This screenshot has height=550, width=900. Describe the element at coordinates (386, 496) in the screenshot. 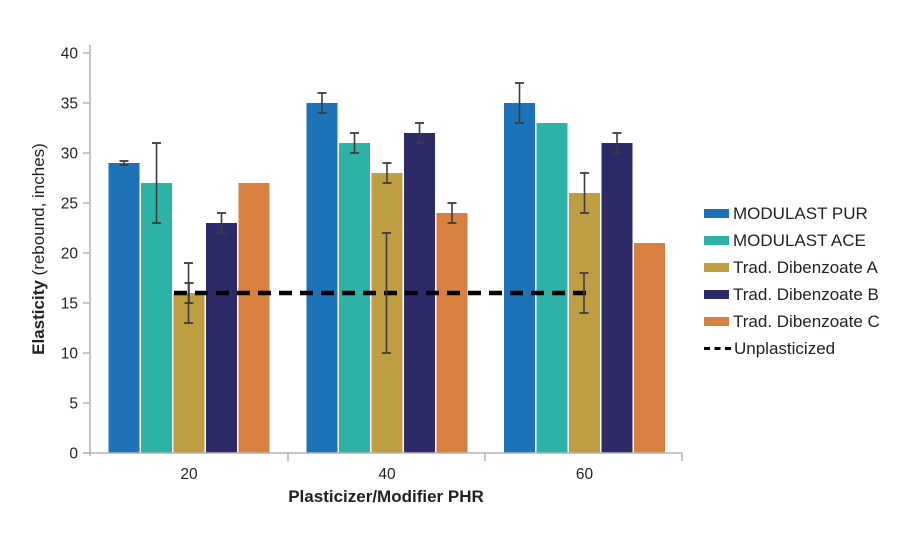

I see `x-axis-title: Plasticizer/Modifier PHR` at that location.